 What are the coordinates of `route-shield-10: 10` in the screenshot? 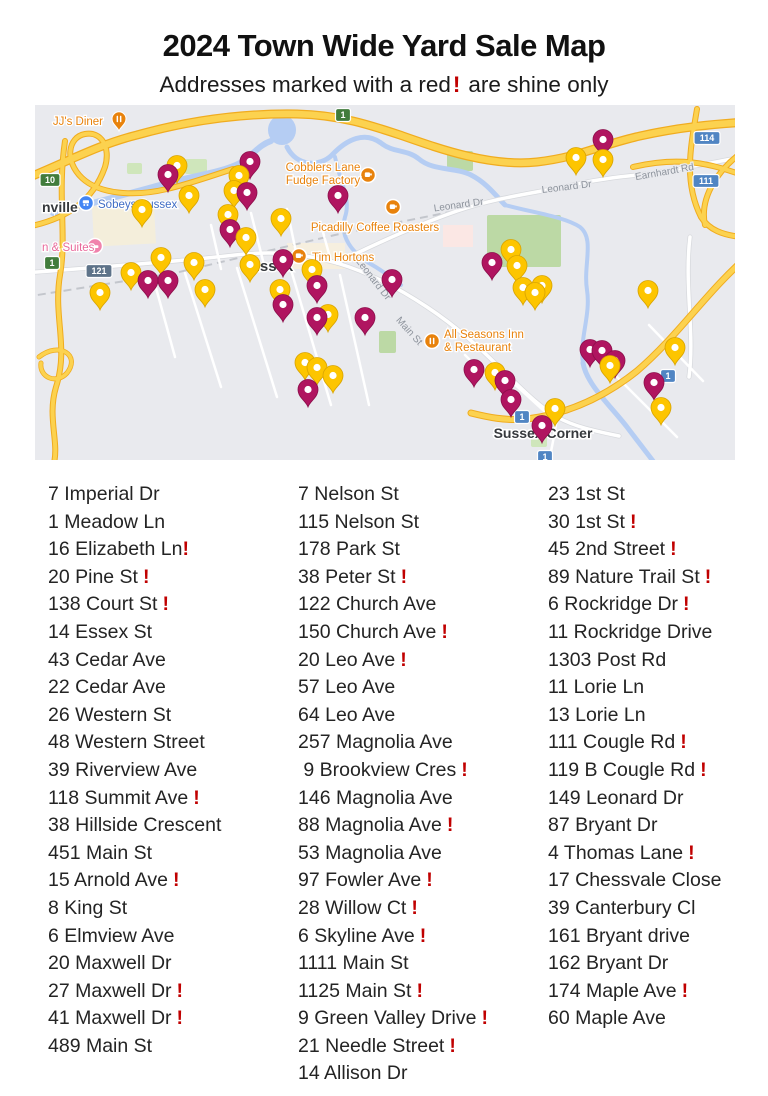 It's located at (50, 180).